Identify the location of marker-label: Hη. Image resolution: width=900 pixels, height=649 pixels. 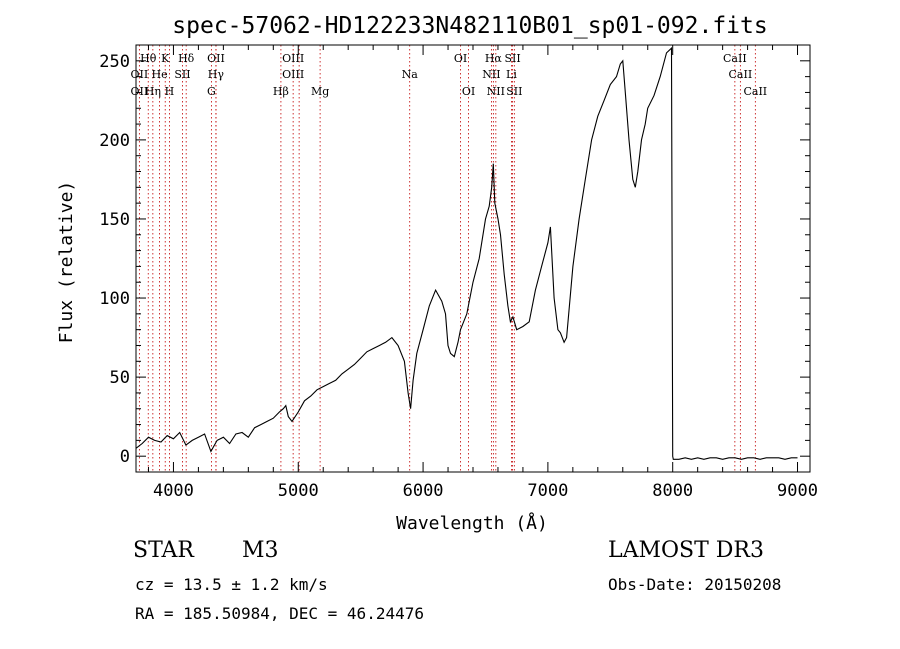
(153, 91).